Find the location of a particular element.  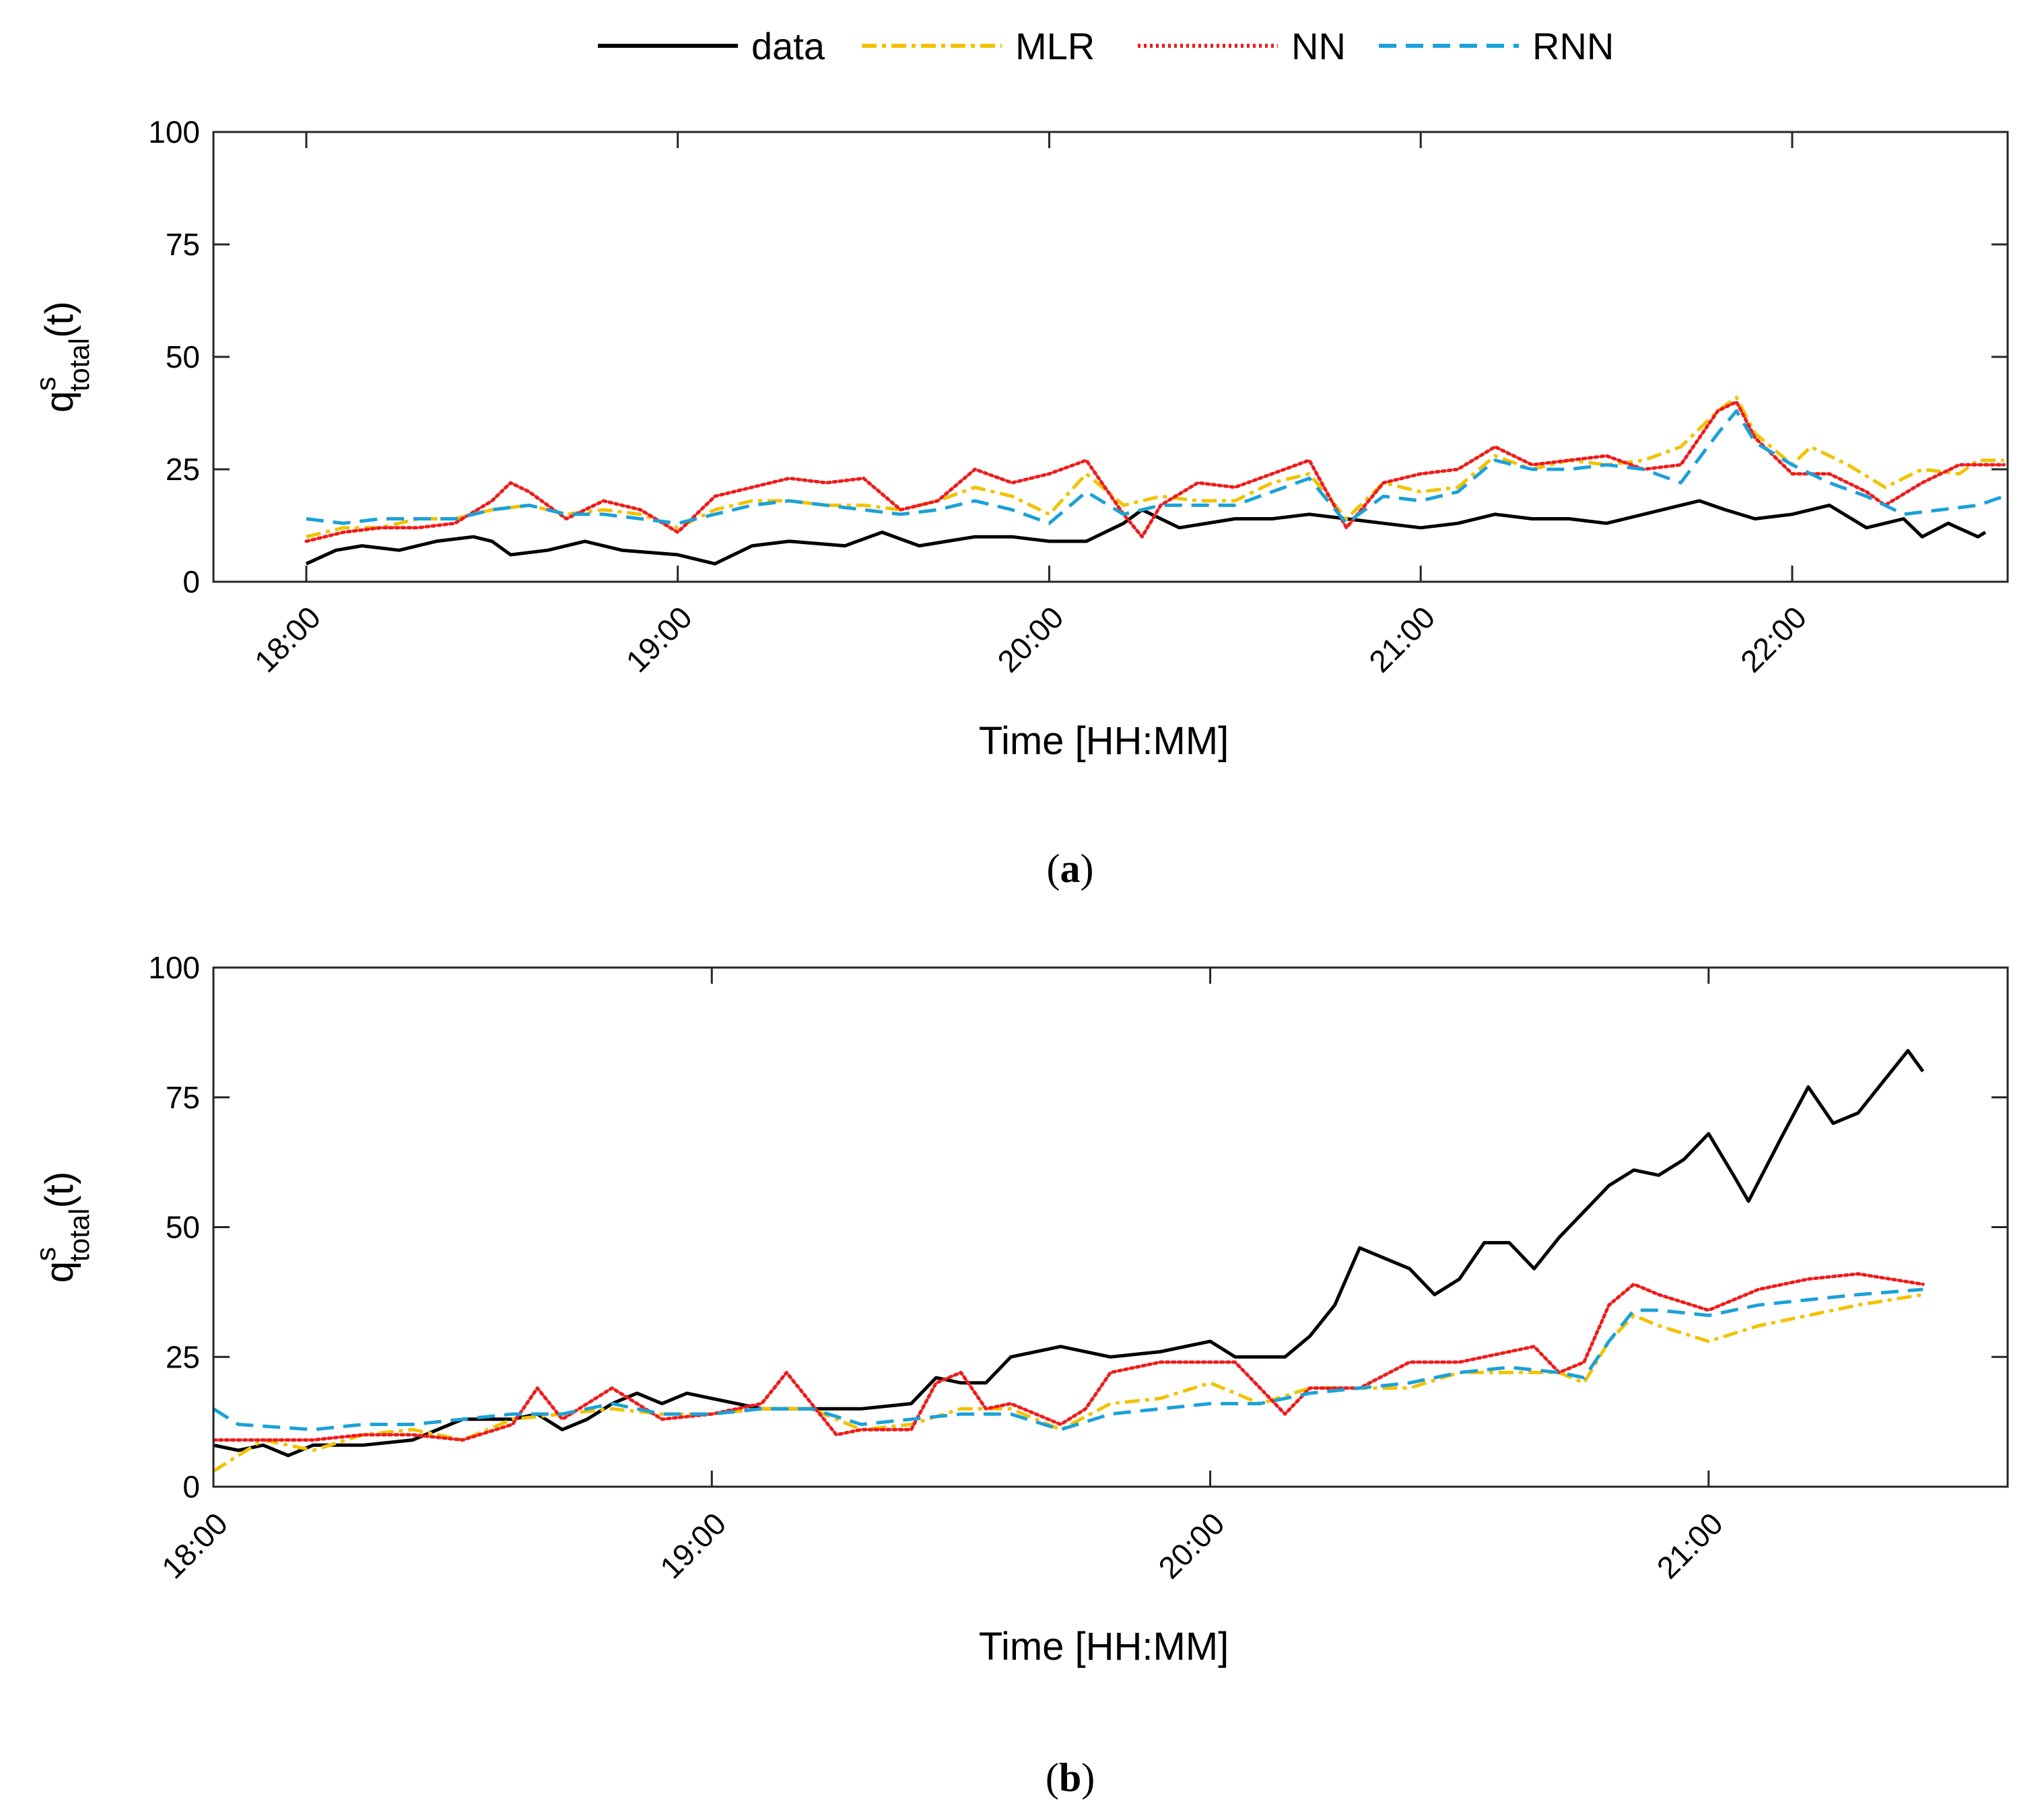

legend-label-nn: NN is located at coordinates (1318, 46).